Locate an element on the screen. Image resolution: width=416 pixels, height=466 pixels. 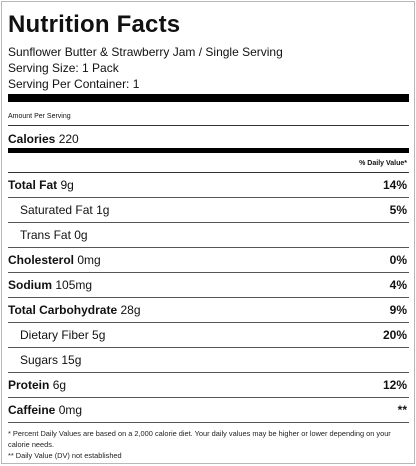
serving-size: Serving Size: 1 Pack is located at coordinates (63, 68).